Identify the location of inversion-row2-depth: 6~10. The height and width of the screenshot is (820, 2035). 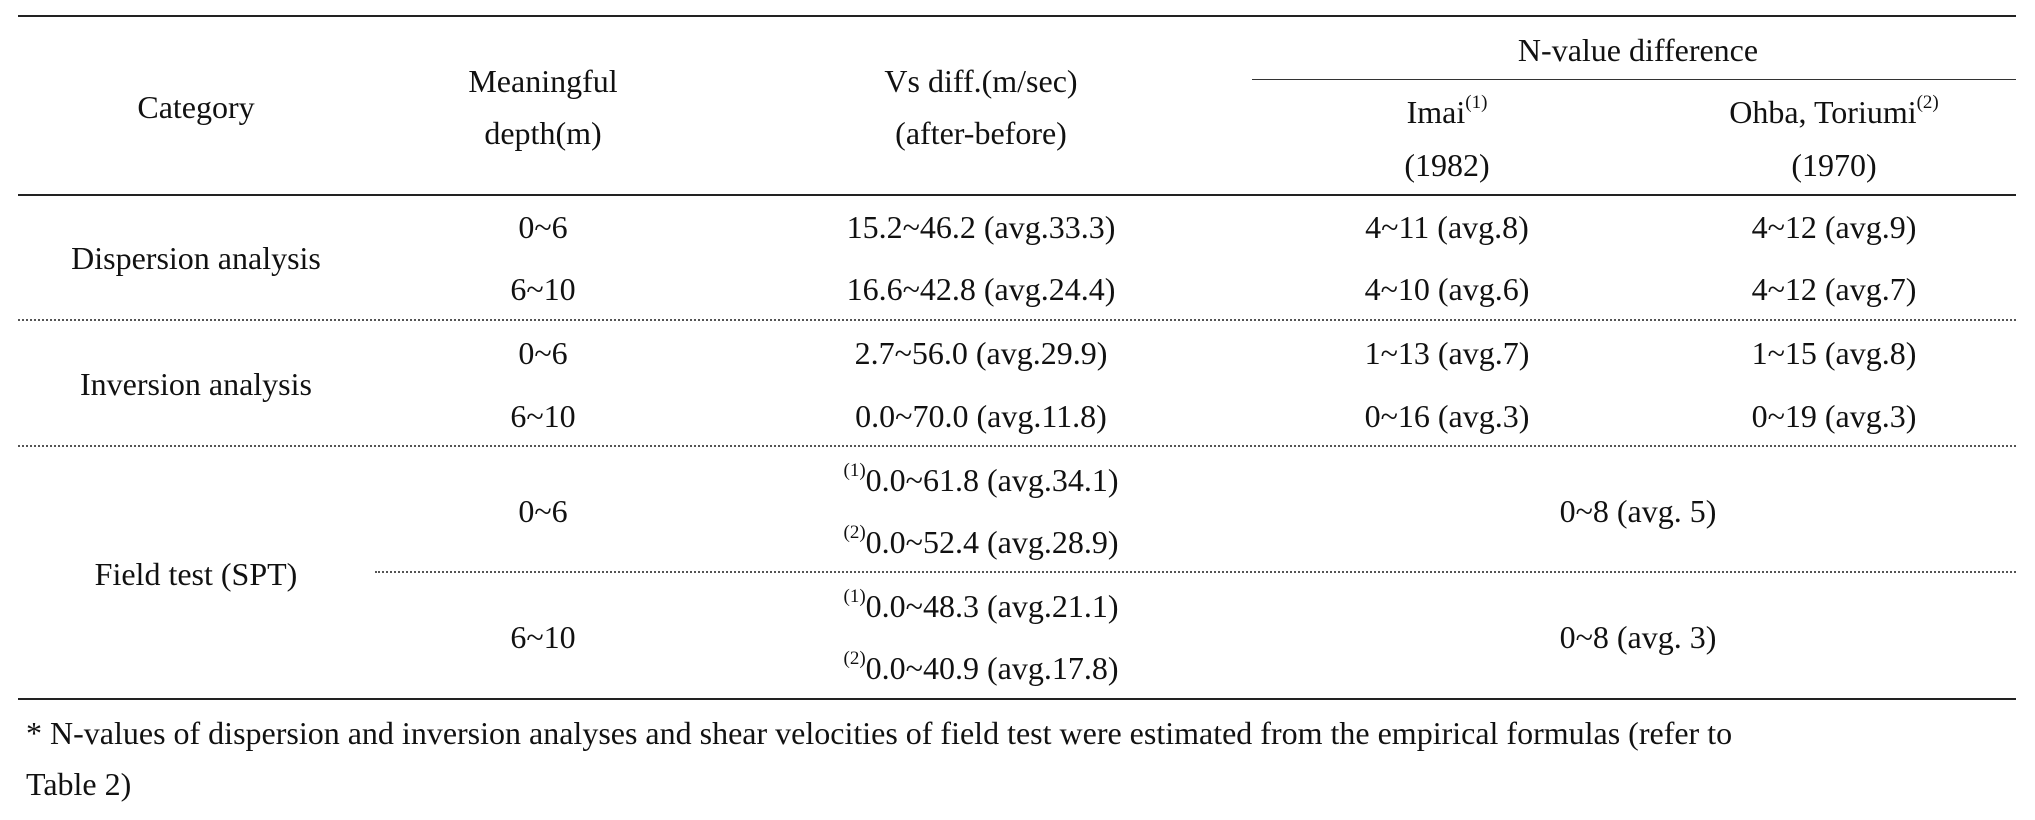
(543, 416).